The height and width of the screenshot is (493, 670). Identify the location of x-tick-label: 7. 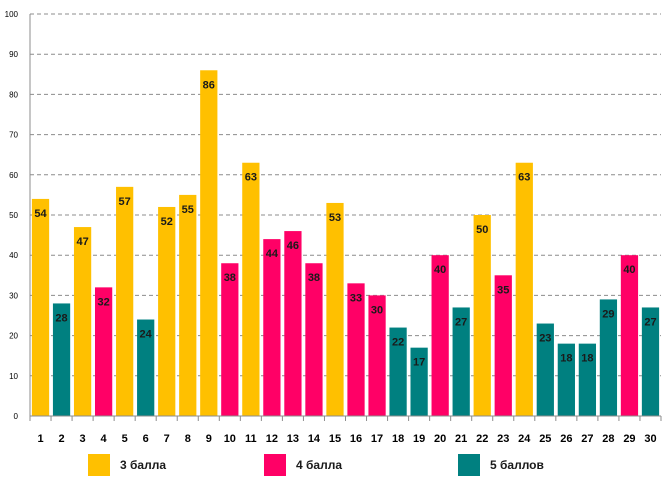
(167, 439).